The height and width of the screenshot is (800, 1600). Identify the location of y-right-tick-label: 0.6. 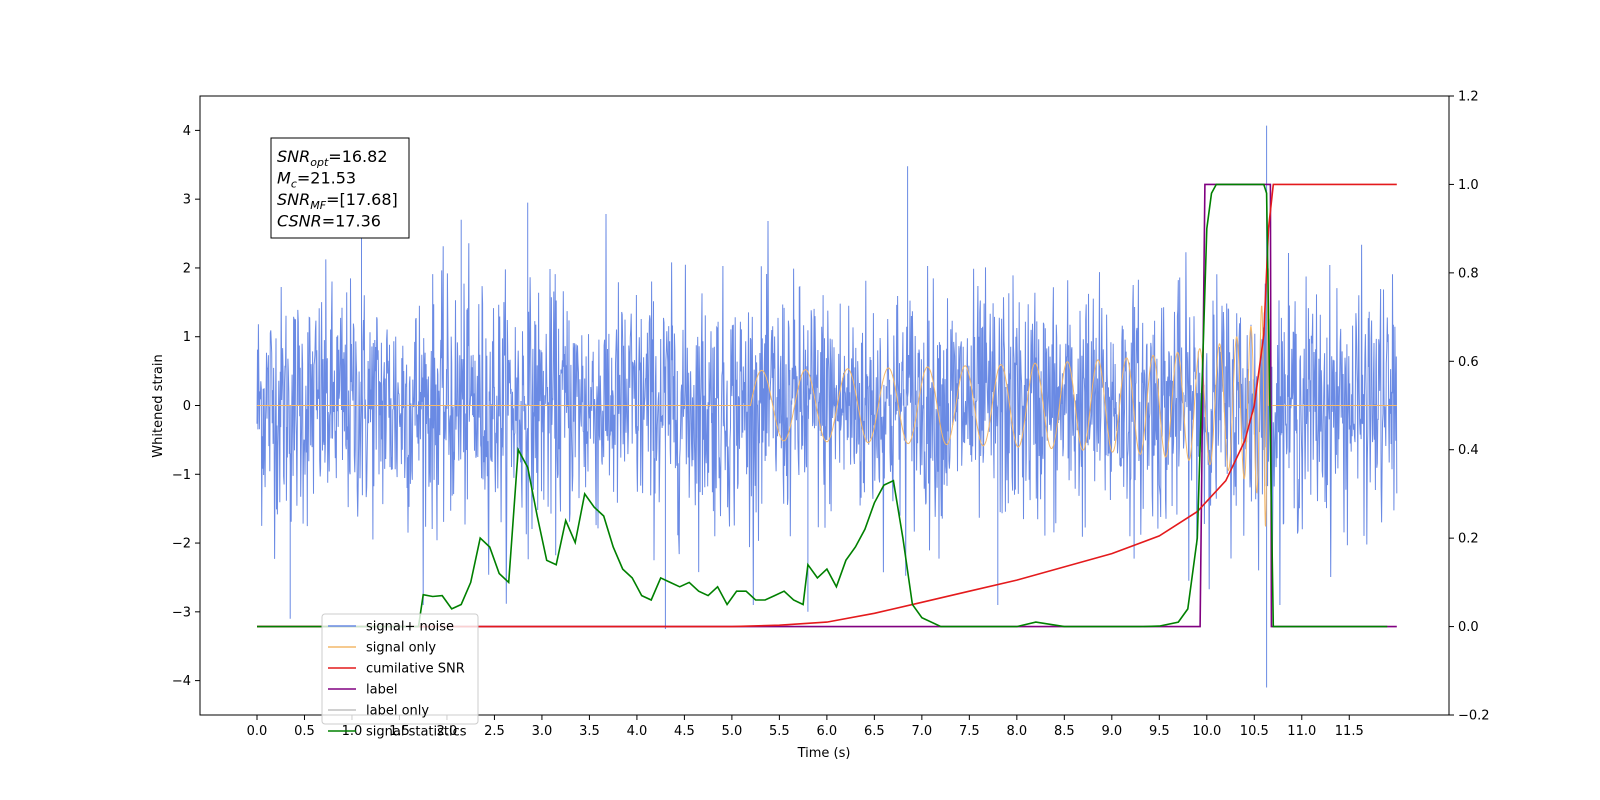
(1468, 362).